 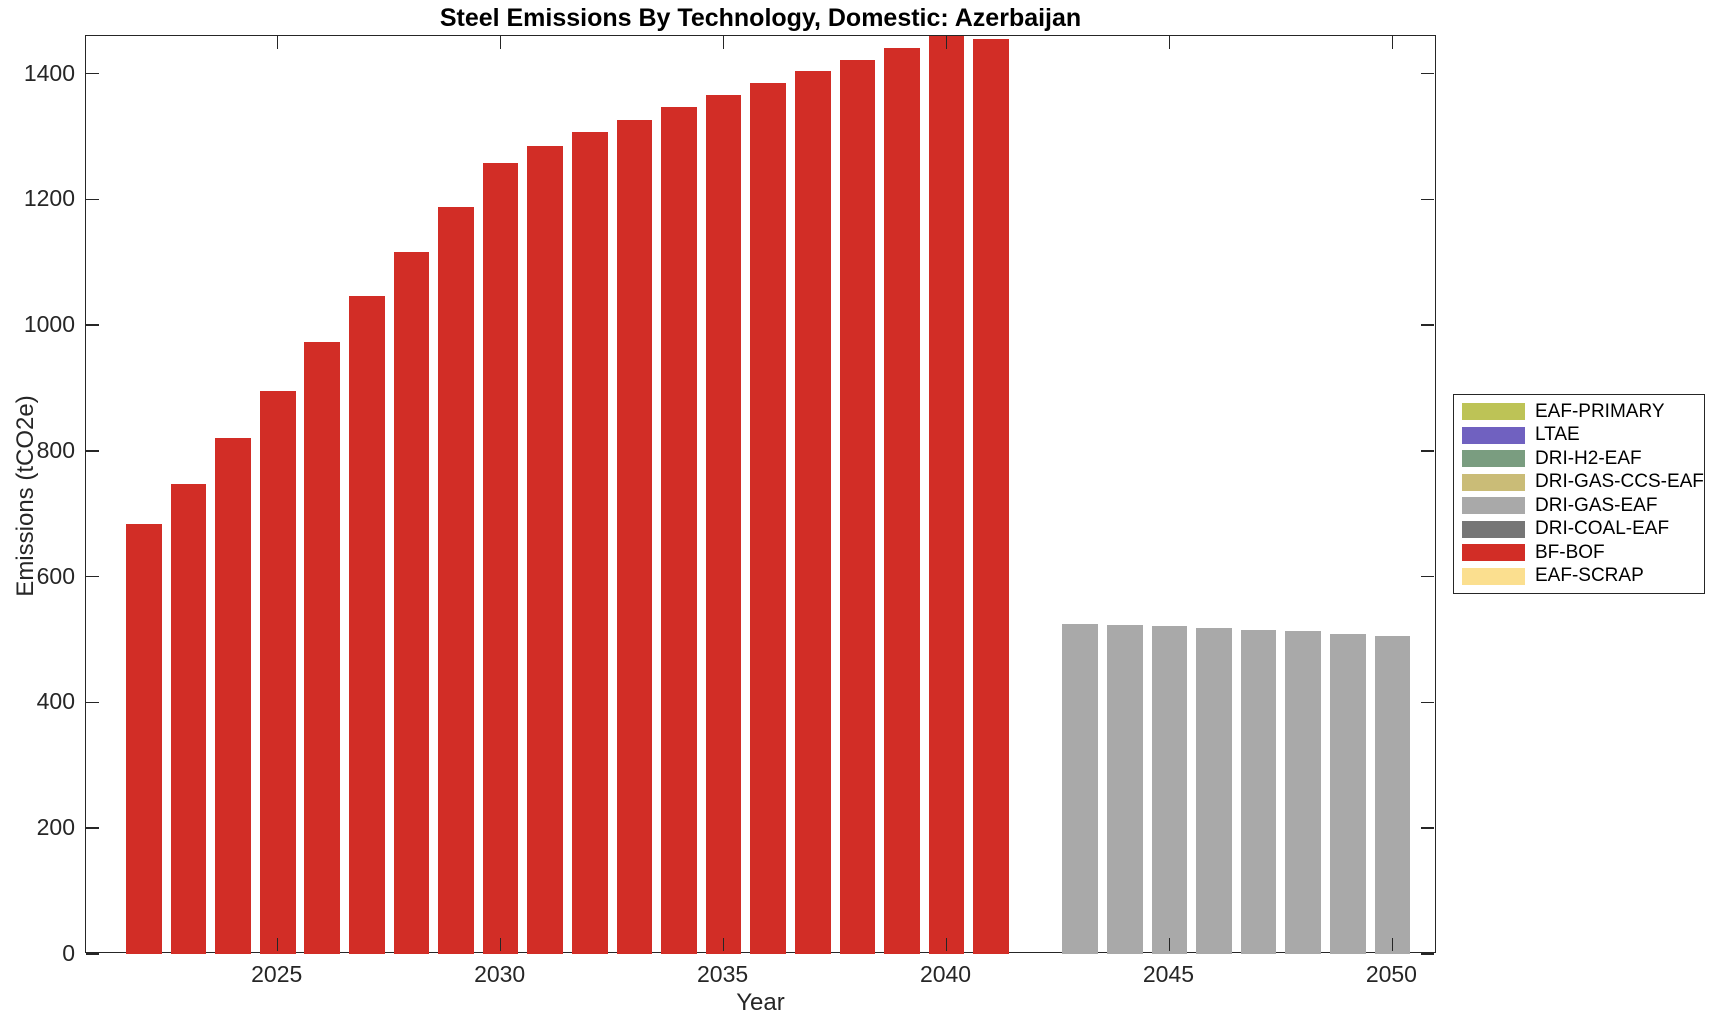 What do you see at coordinates (367, 624) in the screenshot?
I see `bar-bf-bof-2027` at bounding box center [367, 624].